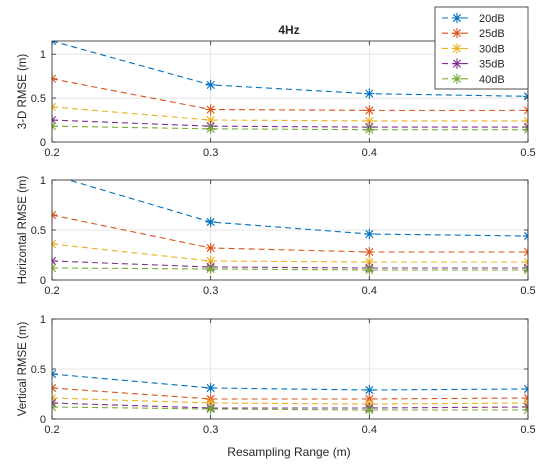 Image resolution: width=550 pixels, height=467 pixels. Describe the element at coordinates (288, 30) in the screenshot. I see `chart-title: 4Hz` at that location.